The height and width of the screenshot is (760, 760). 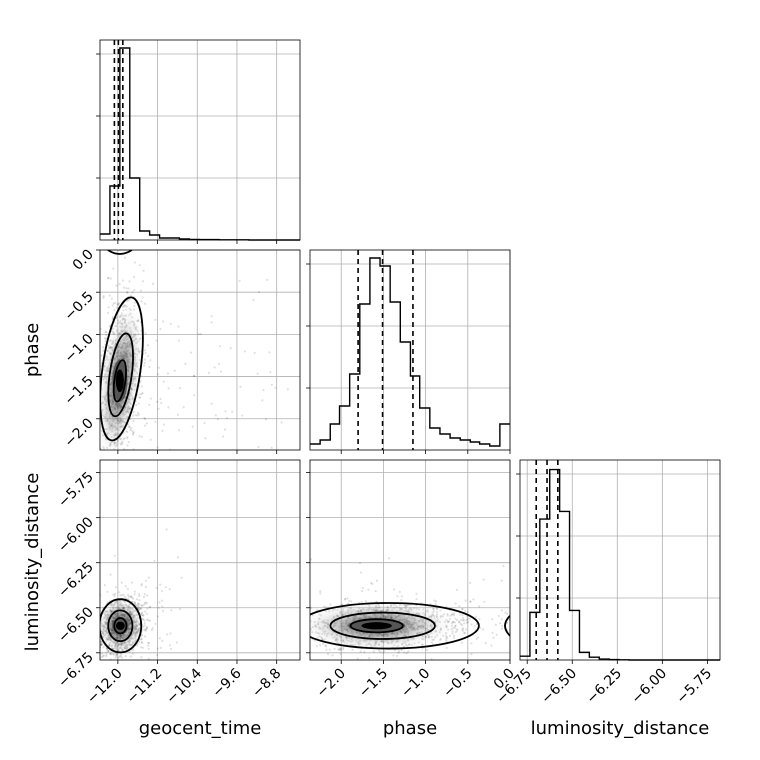 What do you see at coordinates (266, 683) in the screenshot?
I see `xtick-label: −8.8` at bounding box center [266, 683].